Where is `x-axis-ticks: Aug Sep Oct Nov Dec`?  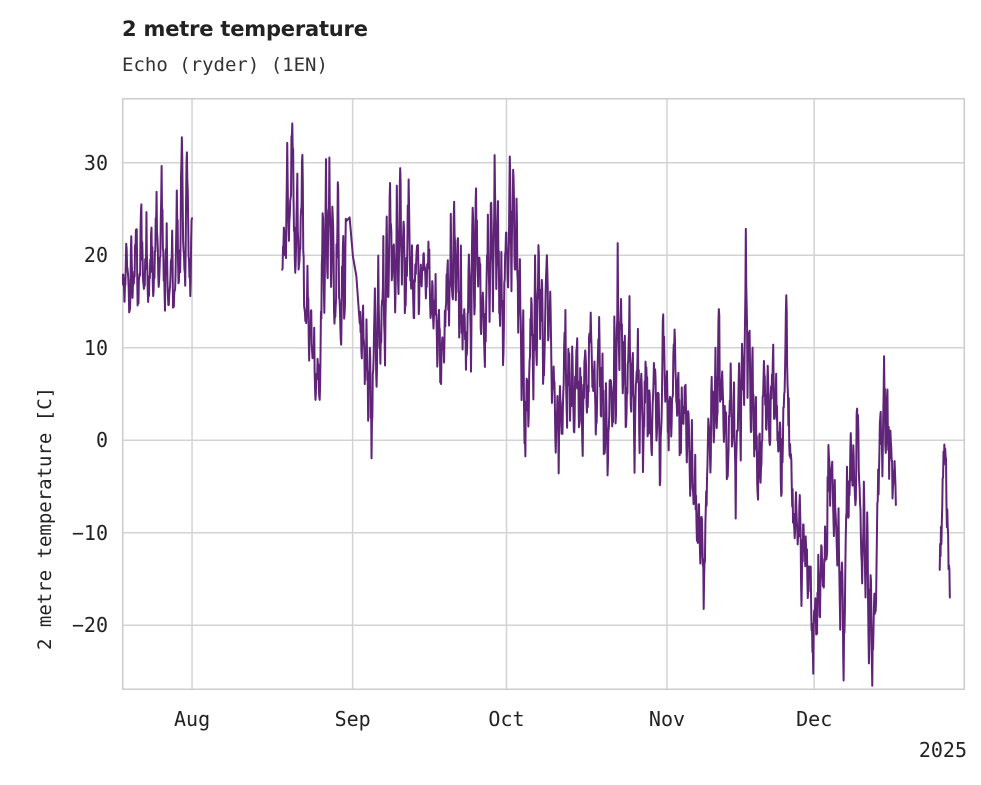
x-axis-ticks: Aug Sep Oct Nov Dec is located at coordinates (543, 722).